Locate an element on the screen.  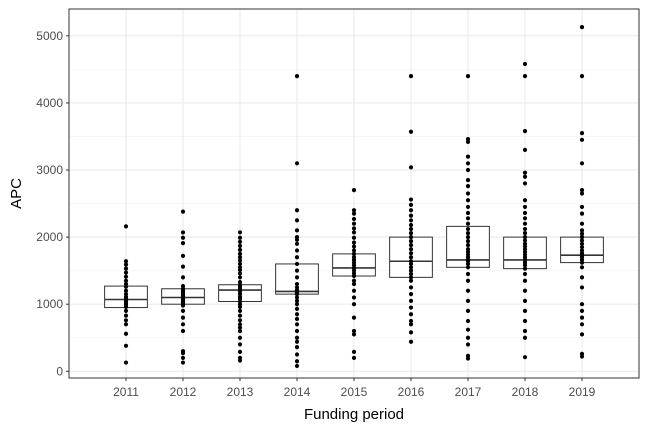
y-tick-label: 0 is located at coordinates (59, 371).